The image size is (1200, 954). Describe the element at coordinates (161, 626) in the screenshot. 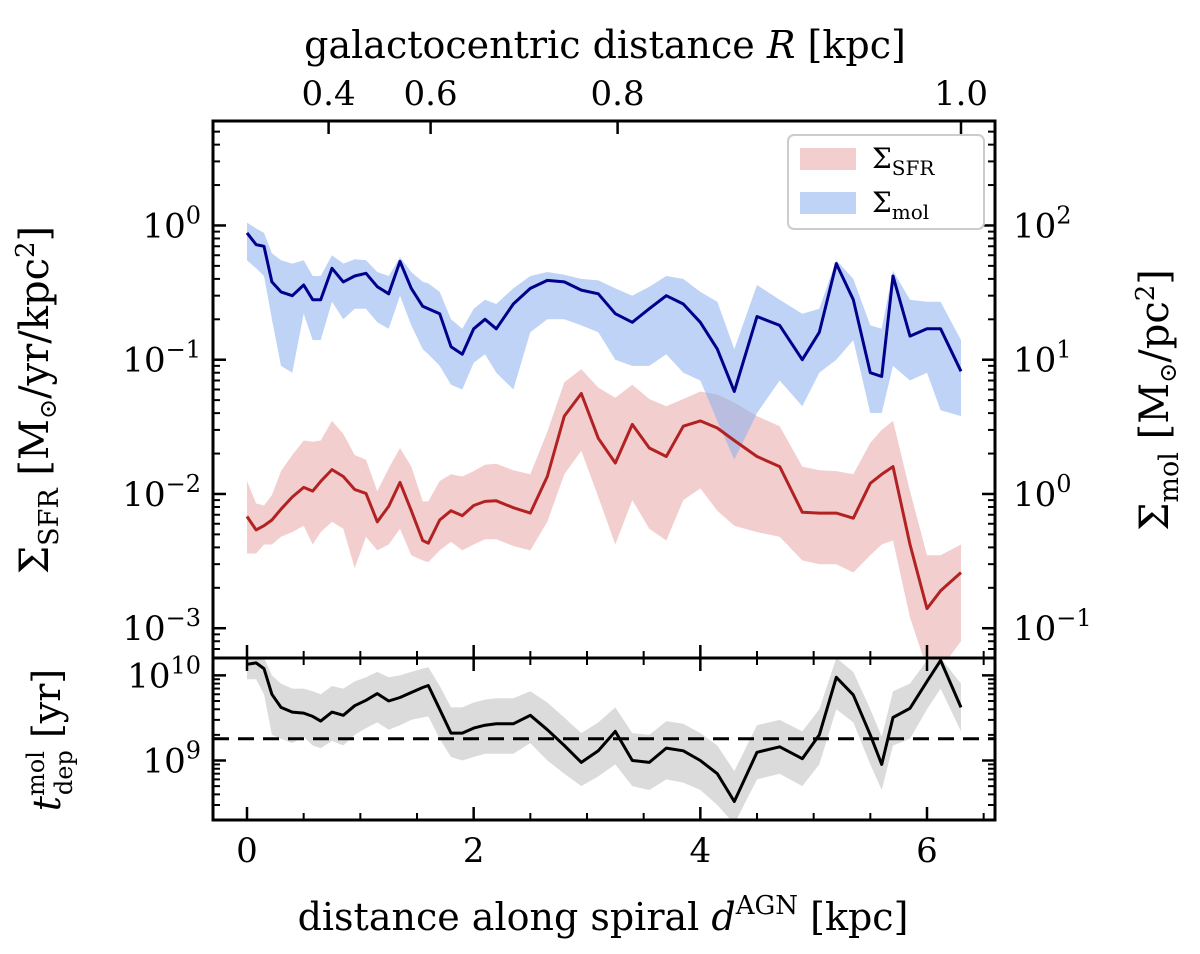

I see `left-tick-label: 10⁻³` at that location.